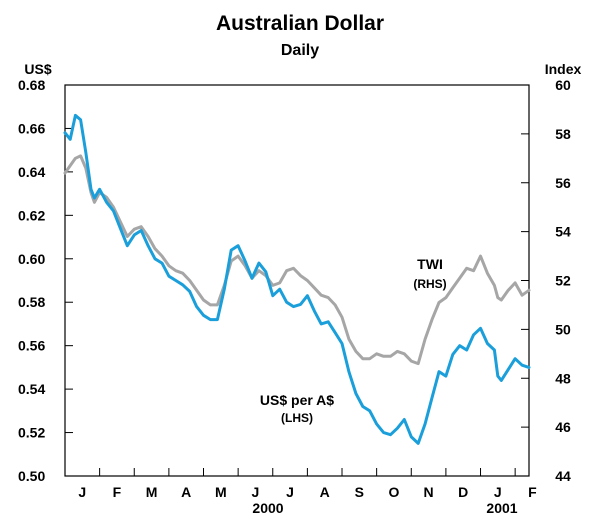 The height and width of the screenshot is (522, 600). Describe the element at coordinates (31, 389) in the screenshot. I see `left-tick-label: 0.54` at that location.